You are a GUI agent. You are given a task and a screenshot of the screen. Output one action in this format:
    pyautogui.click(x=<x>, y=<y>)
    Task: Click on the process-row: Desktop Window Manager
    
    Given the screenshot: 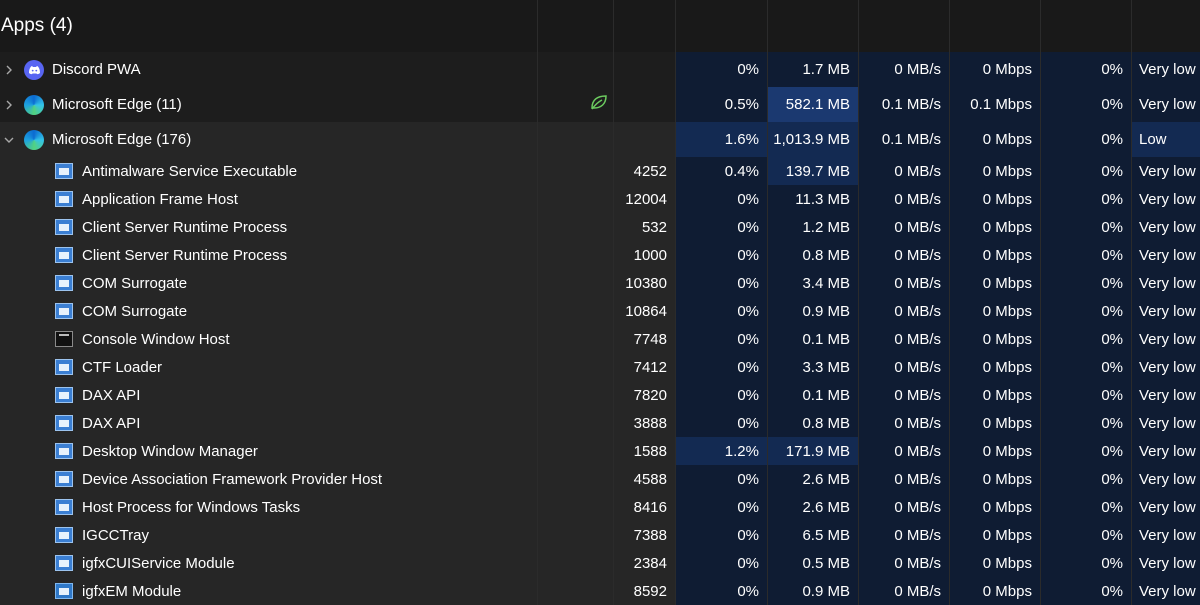 What is the action you would take?
    pyautogui.click(x=269, y=451)
    